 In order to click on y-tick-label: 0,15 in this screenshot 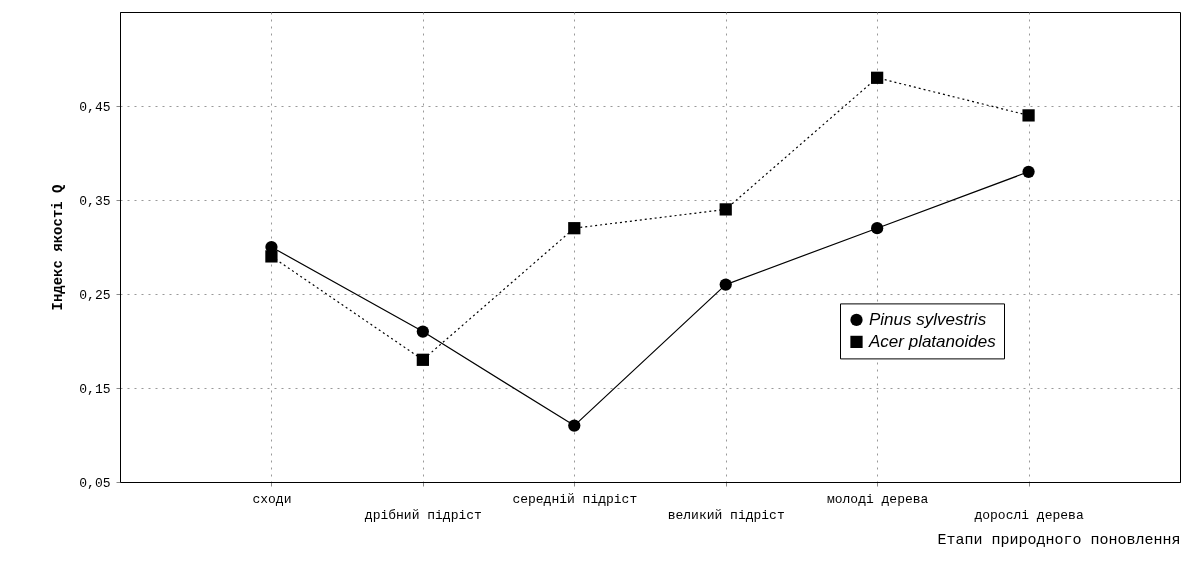, I will do `click(95, 389)`.